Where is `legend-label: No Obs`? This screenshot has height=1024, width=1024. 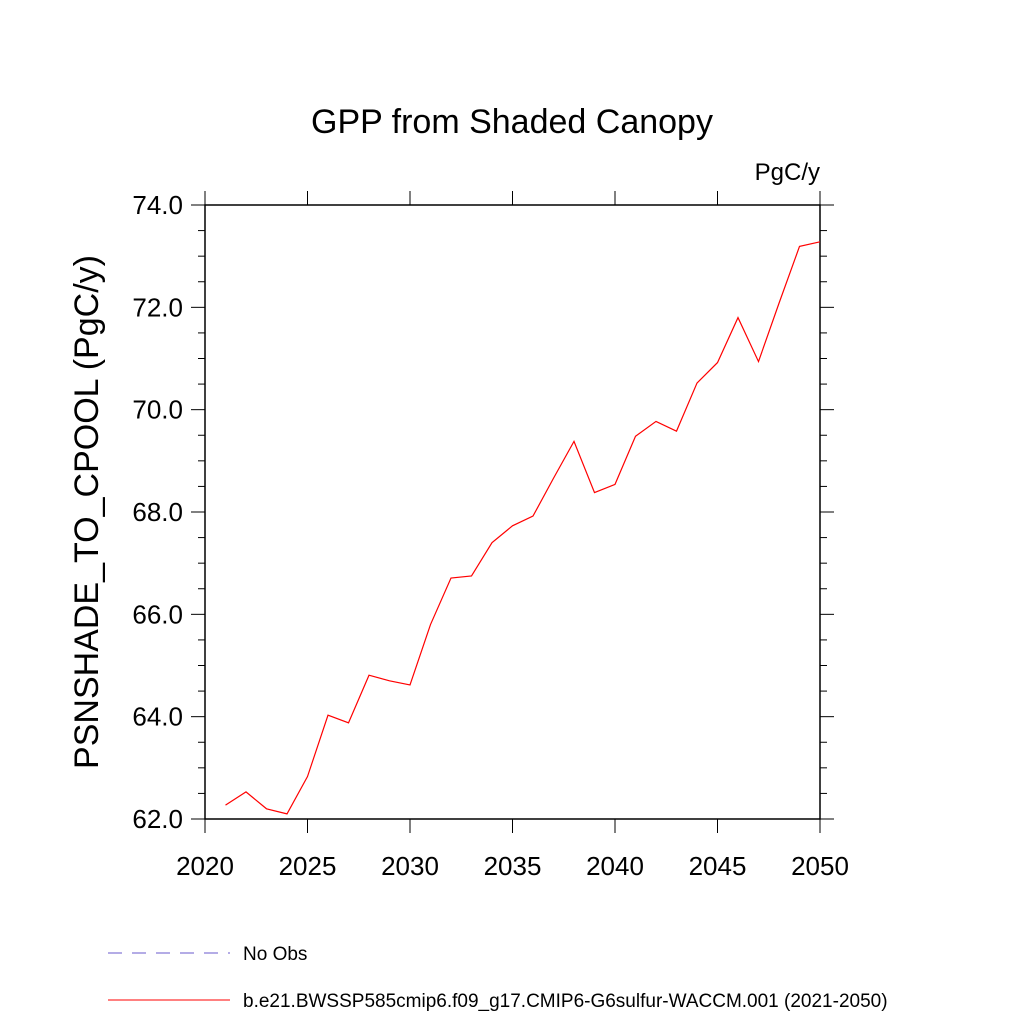
legend-label: No Obs is located at coordinates (275, 954).